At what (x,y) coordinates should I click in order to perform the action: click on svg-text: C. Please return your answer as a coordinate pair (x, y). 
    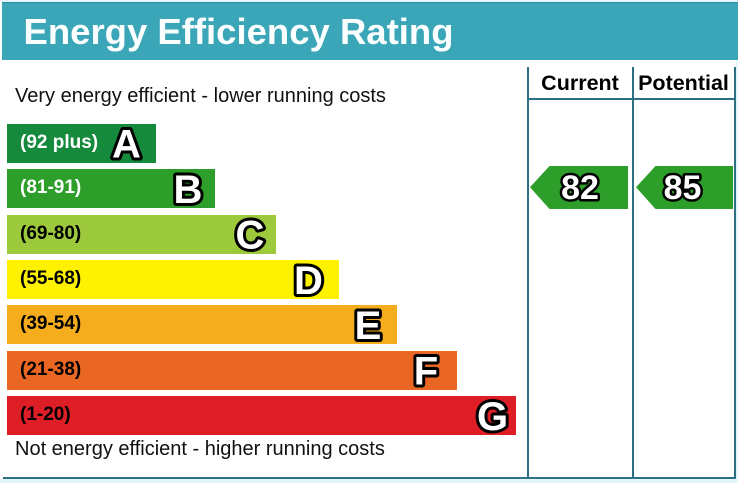
    Looking at the image, I should click on (250, 236).